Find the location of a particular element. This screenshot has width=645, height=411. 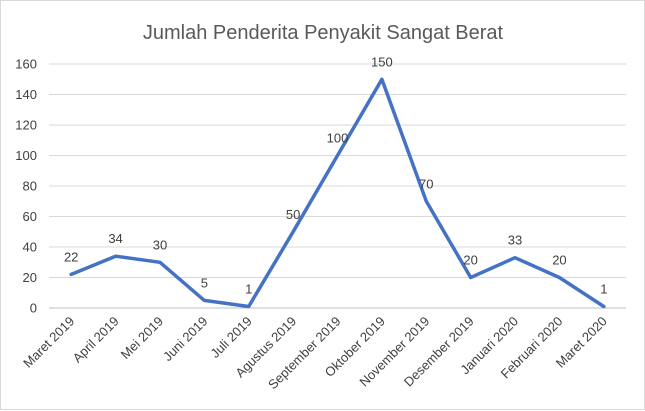

x-tick-label: April 2019 is located at coordinates (96, 340).